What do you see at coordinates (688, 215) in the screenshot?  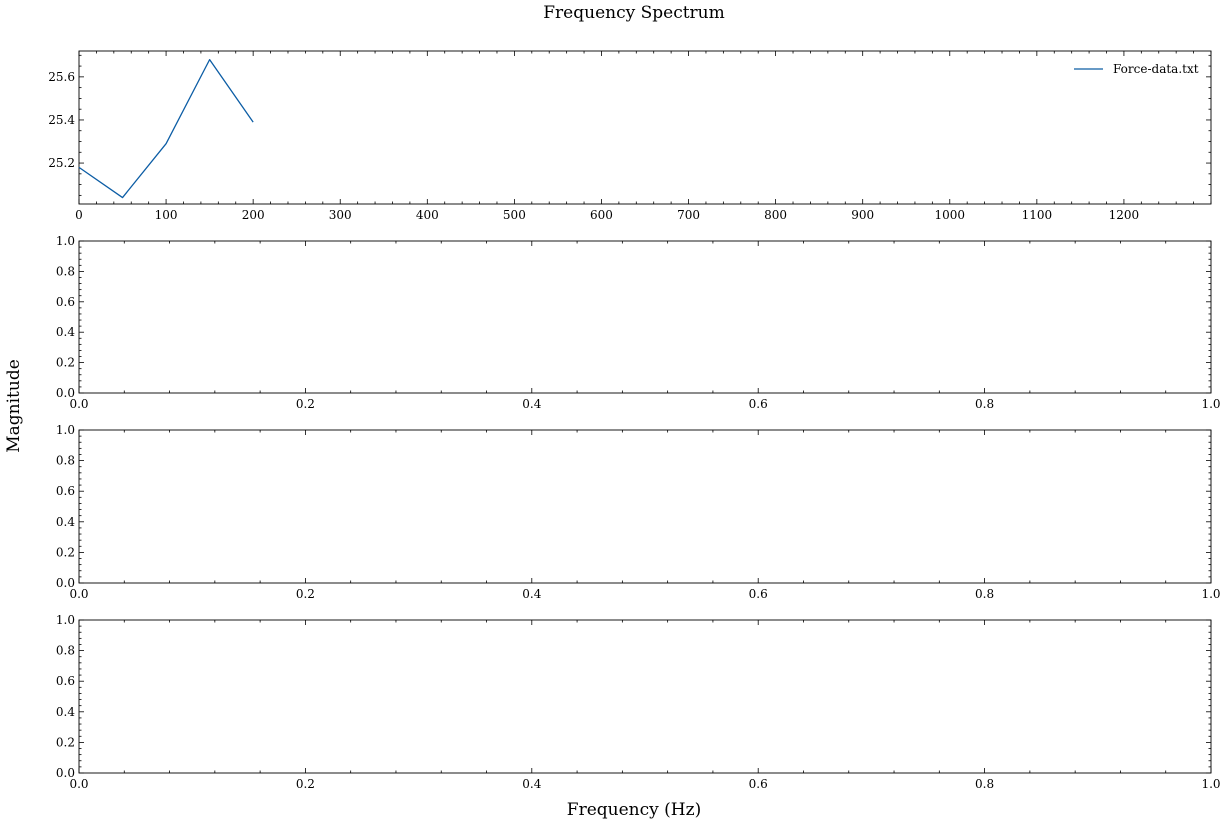 I see `x-tick-label: 700` at bounding box center [688, 215].